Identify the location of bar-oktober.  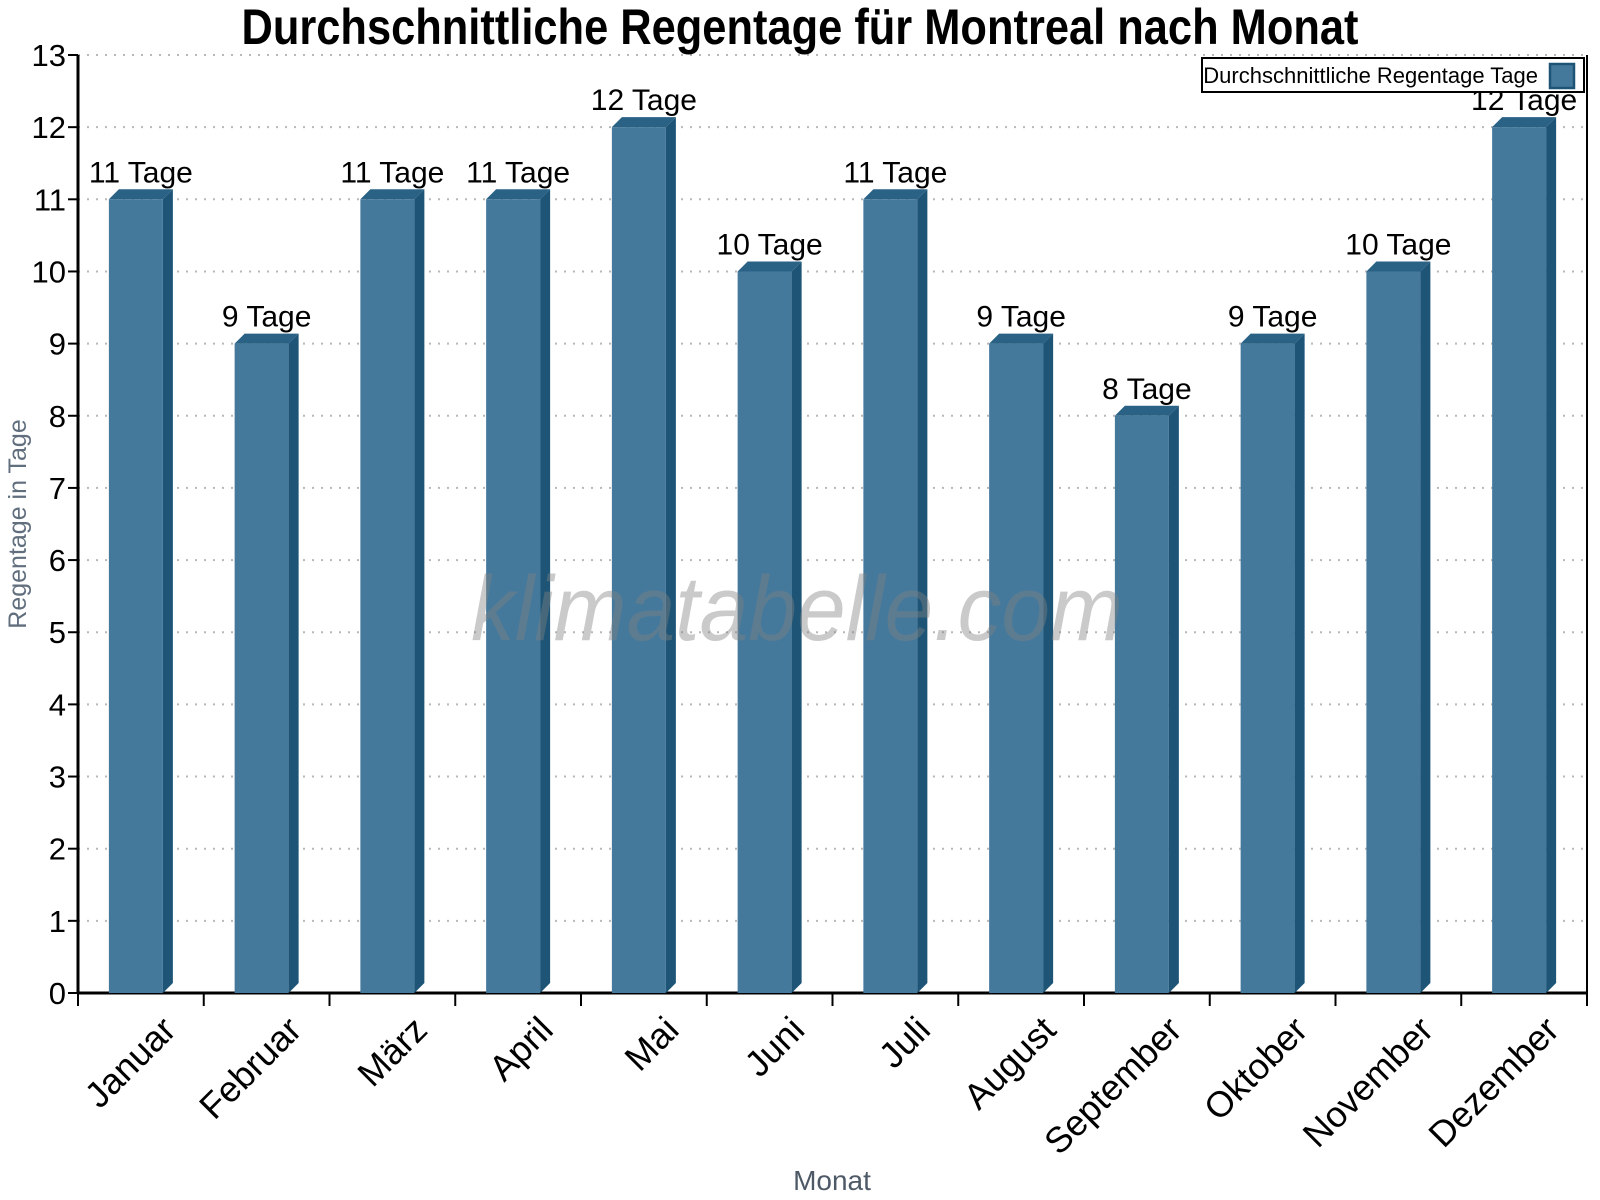
(1272, 663).